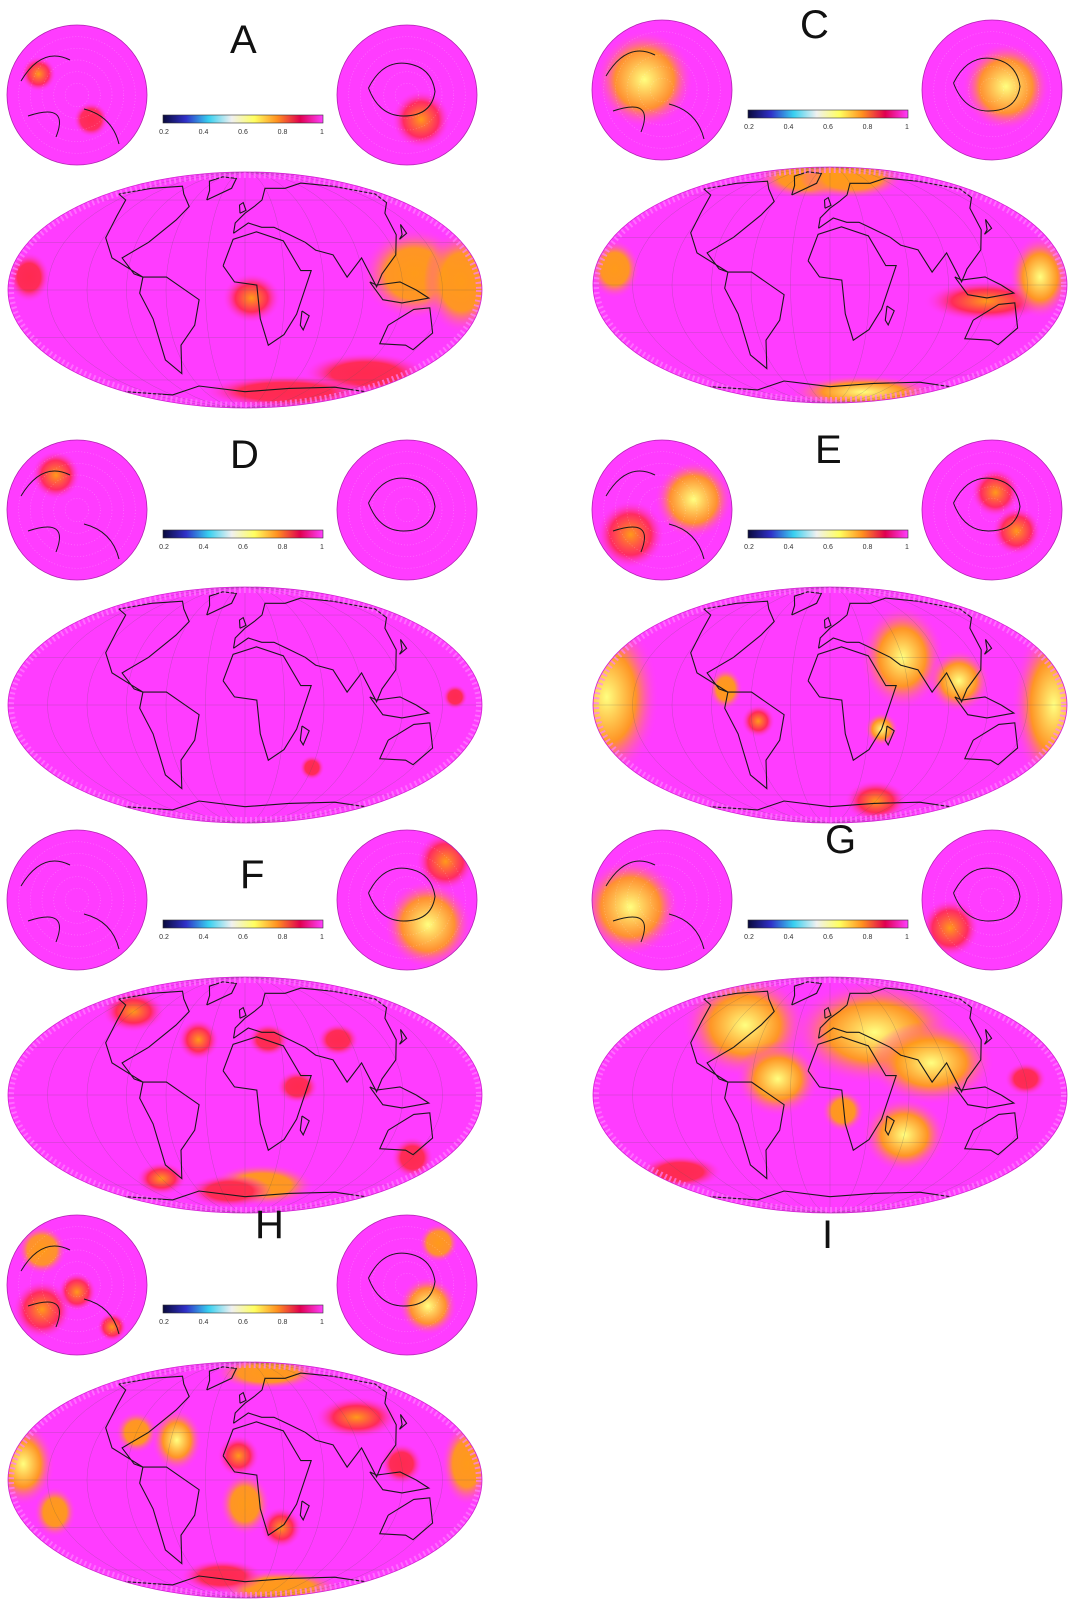  I want to click on panel-a: 0.2 0.4 0.6 0.8 1, so click(245, 210).